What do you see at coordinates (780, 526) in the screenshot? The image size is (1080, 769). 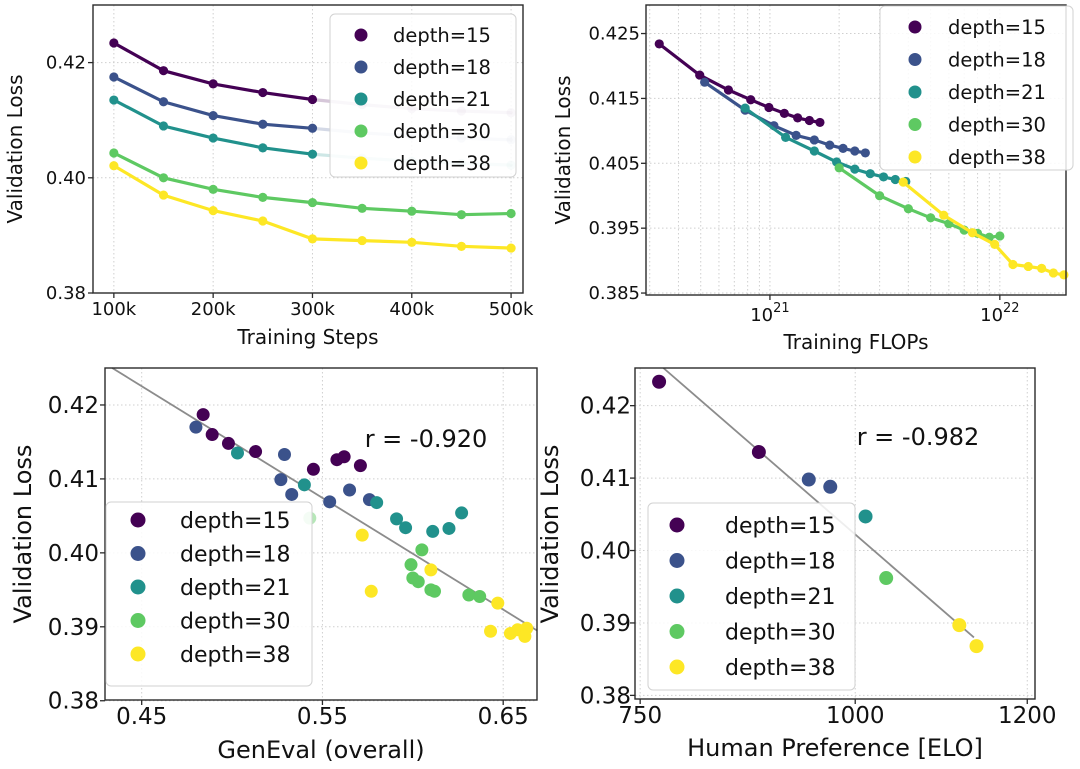 I see `legend-label-depth15: depth=15` at bounding box center [780, 526].